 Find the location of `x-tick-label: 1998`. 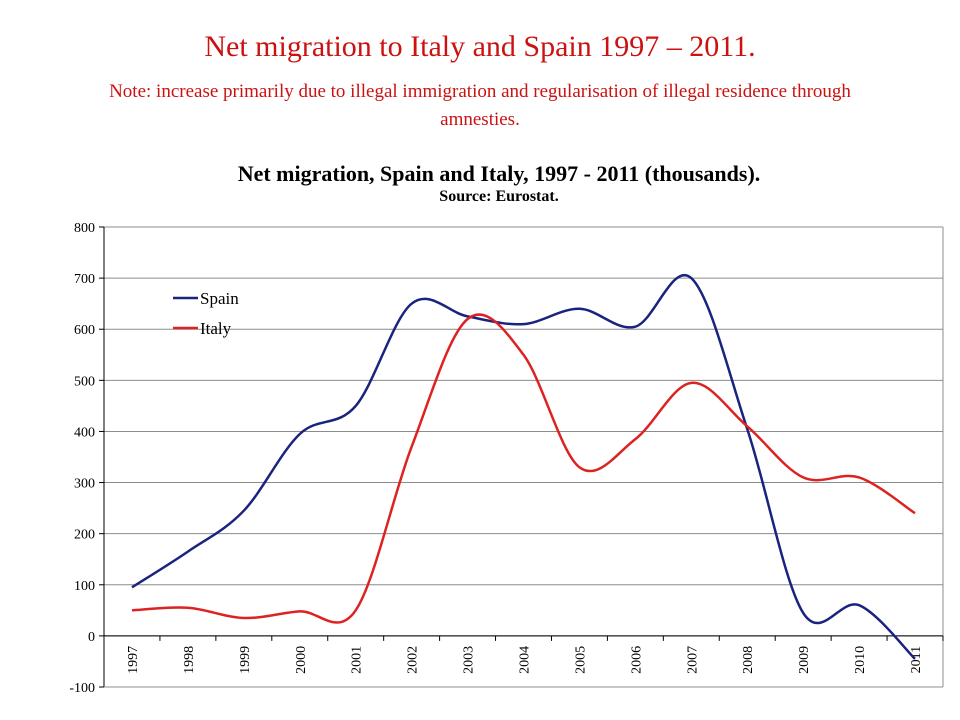

x-tick-label: 1998 is located at coordinates (189, 660).